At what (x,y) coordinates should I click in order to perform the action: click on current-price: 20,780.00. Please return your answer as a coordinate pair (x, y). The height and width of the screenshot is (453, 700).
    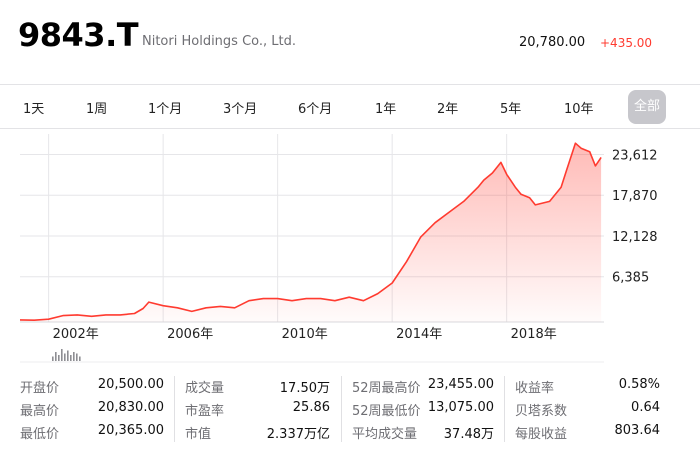
    Looking at the image, I should click on (552, 42).